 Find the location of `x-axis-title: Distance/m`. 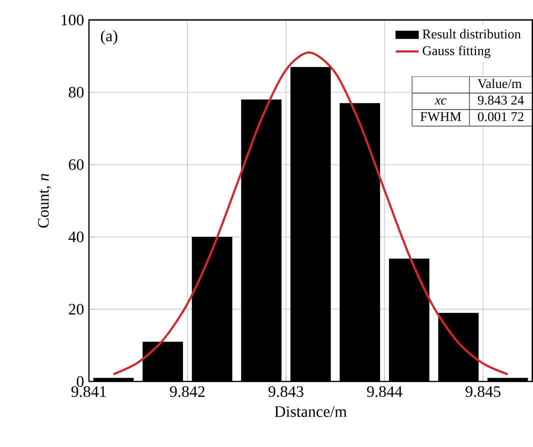

x-axis-title: Distance/m is located at coordinates (310, 411).